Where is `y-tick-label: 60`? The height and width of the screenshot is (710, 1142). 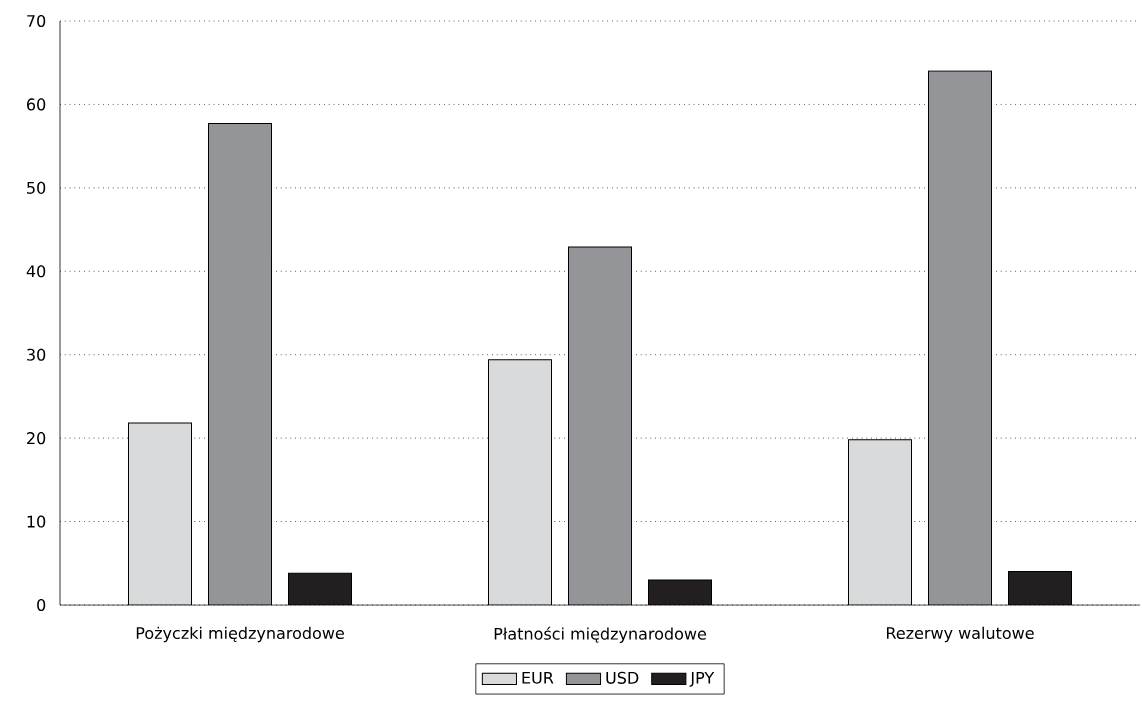 y-tick-label: 60 is located at coordinates (36, 104).